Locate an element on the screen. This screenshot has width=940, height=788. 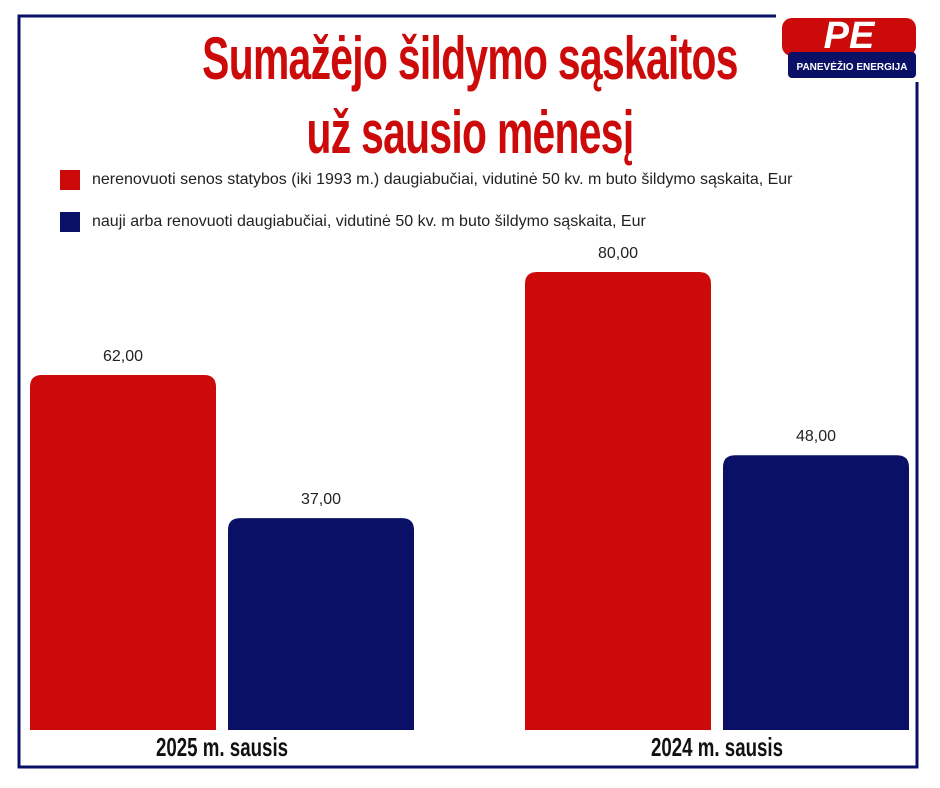
logo-name: PANEVĖŽIO ENERGIJA is located at coordinates (852, 66).